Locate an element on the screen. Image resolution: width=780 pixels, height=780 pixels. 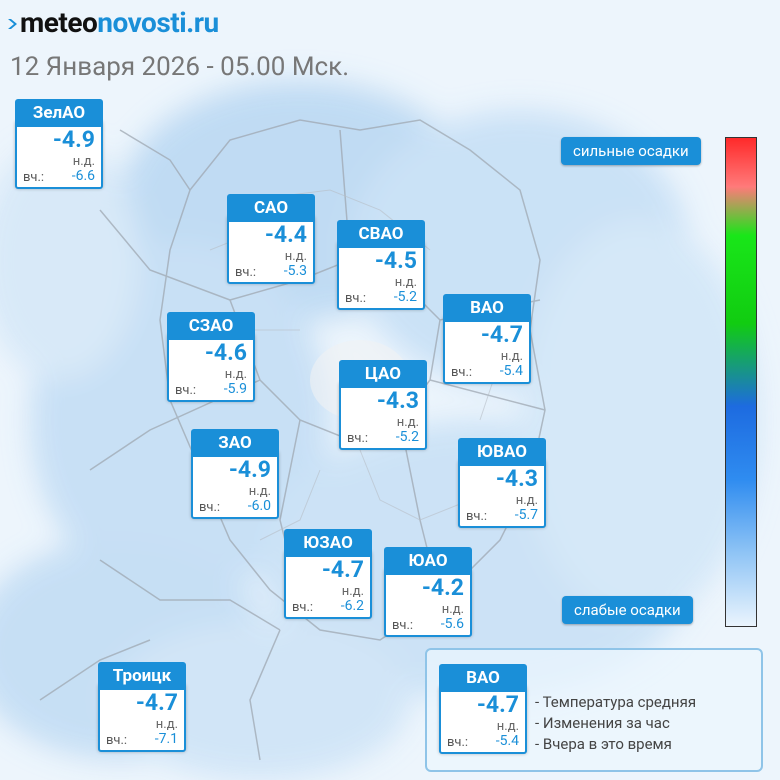
legend-sample-card: ВАО -4.7 н.д. вч.: -5.4 is located at coordinates (483, 709).